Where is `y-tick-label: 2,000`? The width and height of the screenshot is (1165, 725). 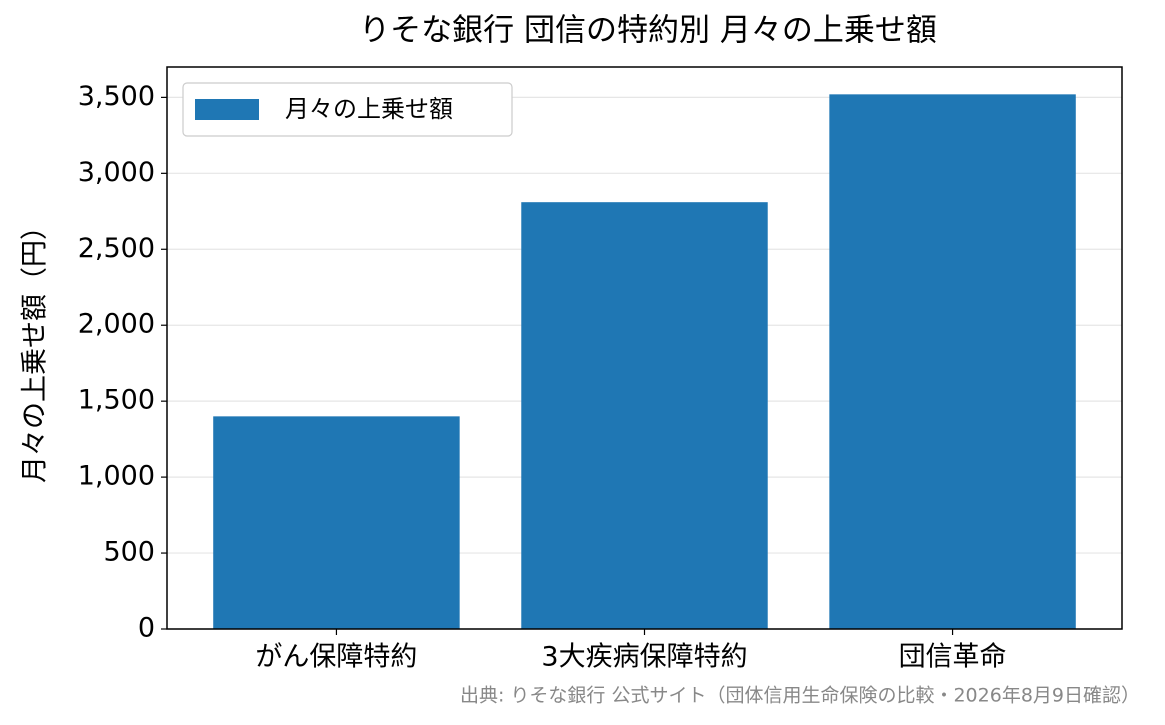 y-tick-label: 2,000 is located at coordinates (116, 324).